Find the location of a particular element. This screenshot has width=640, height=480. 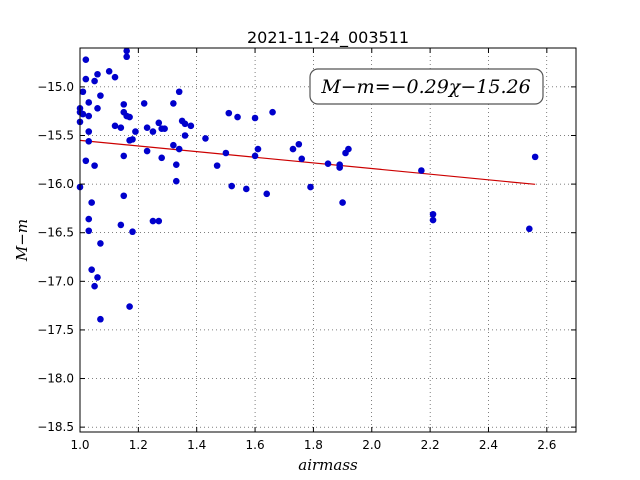

y-tick-label: −16.5 is located at coordinates (55, 233).